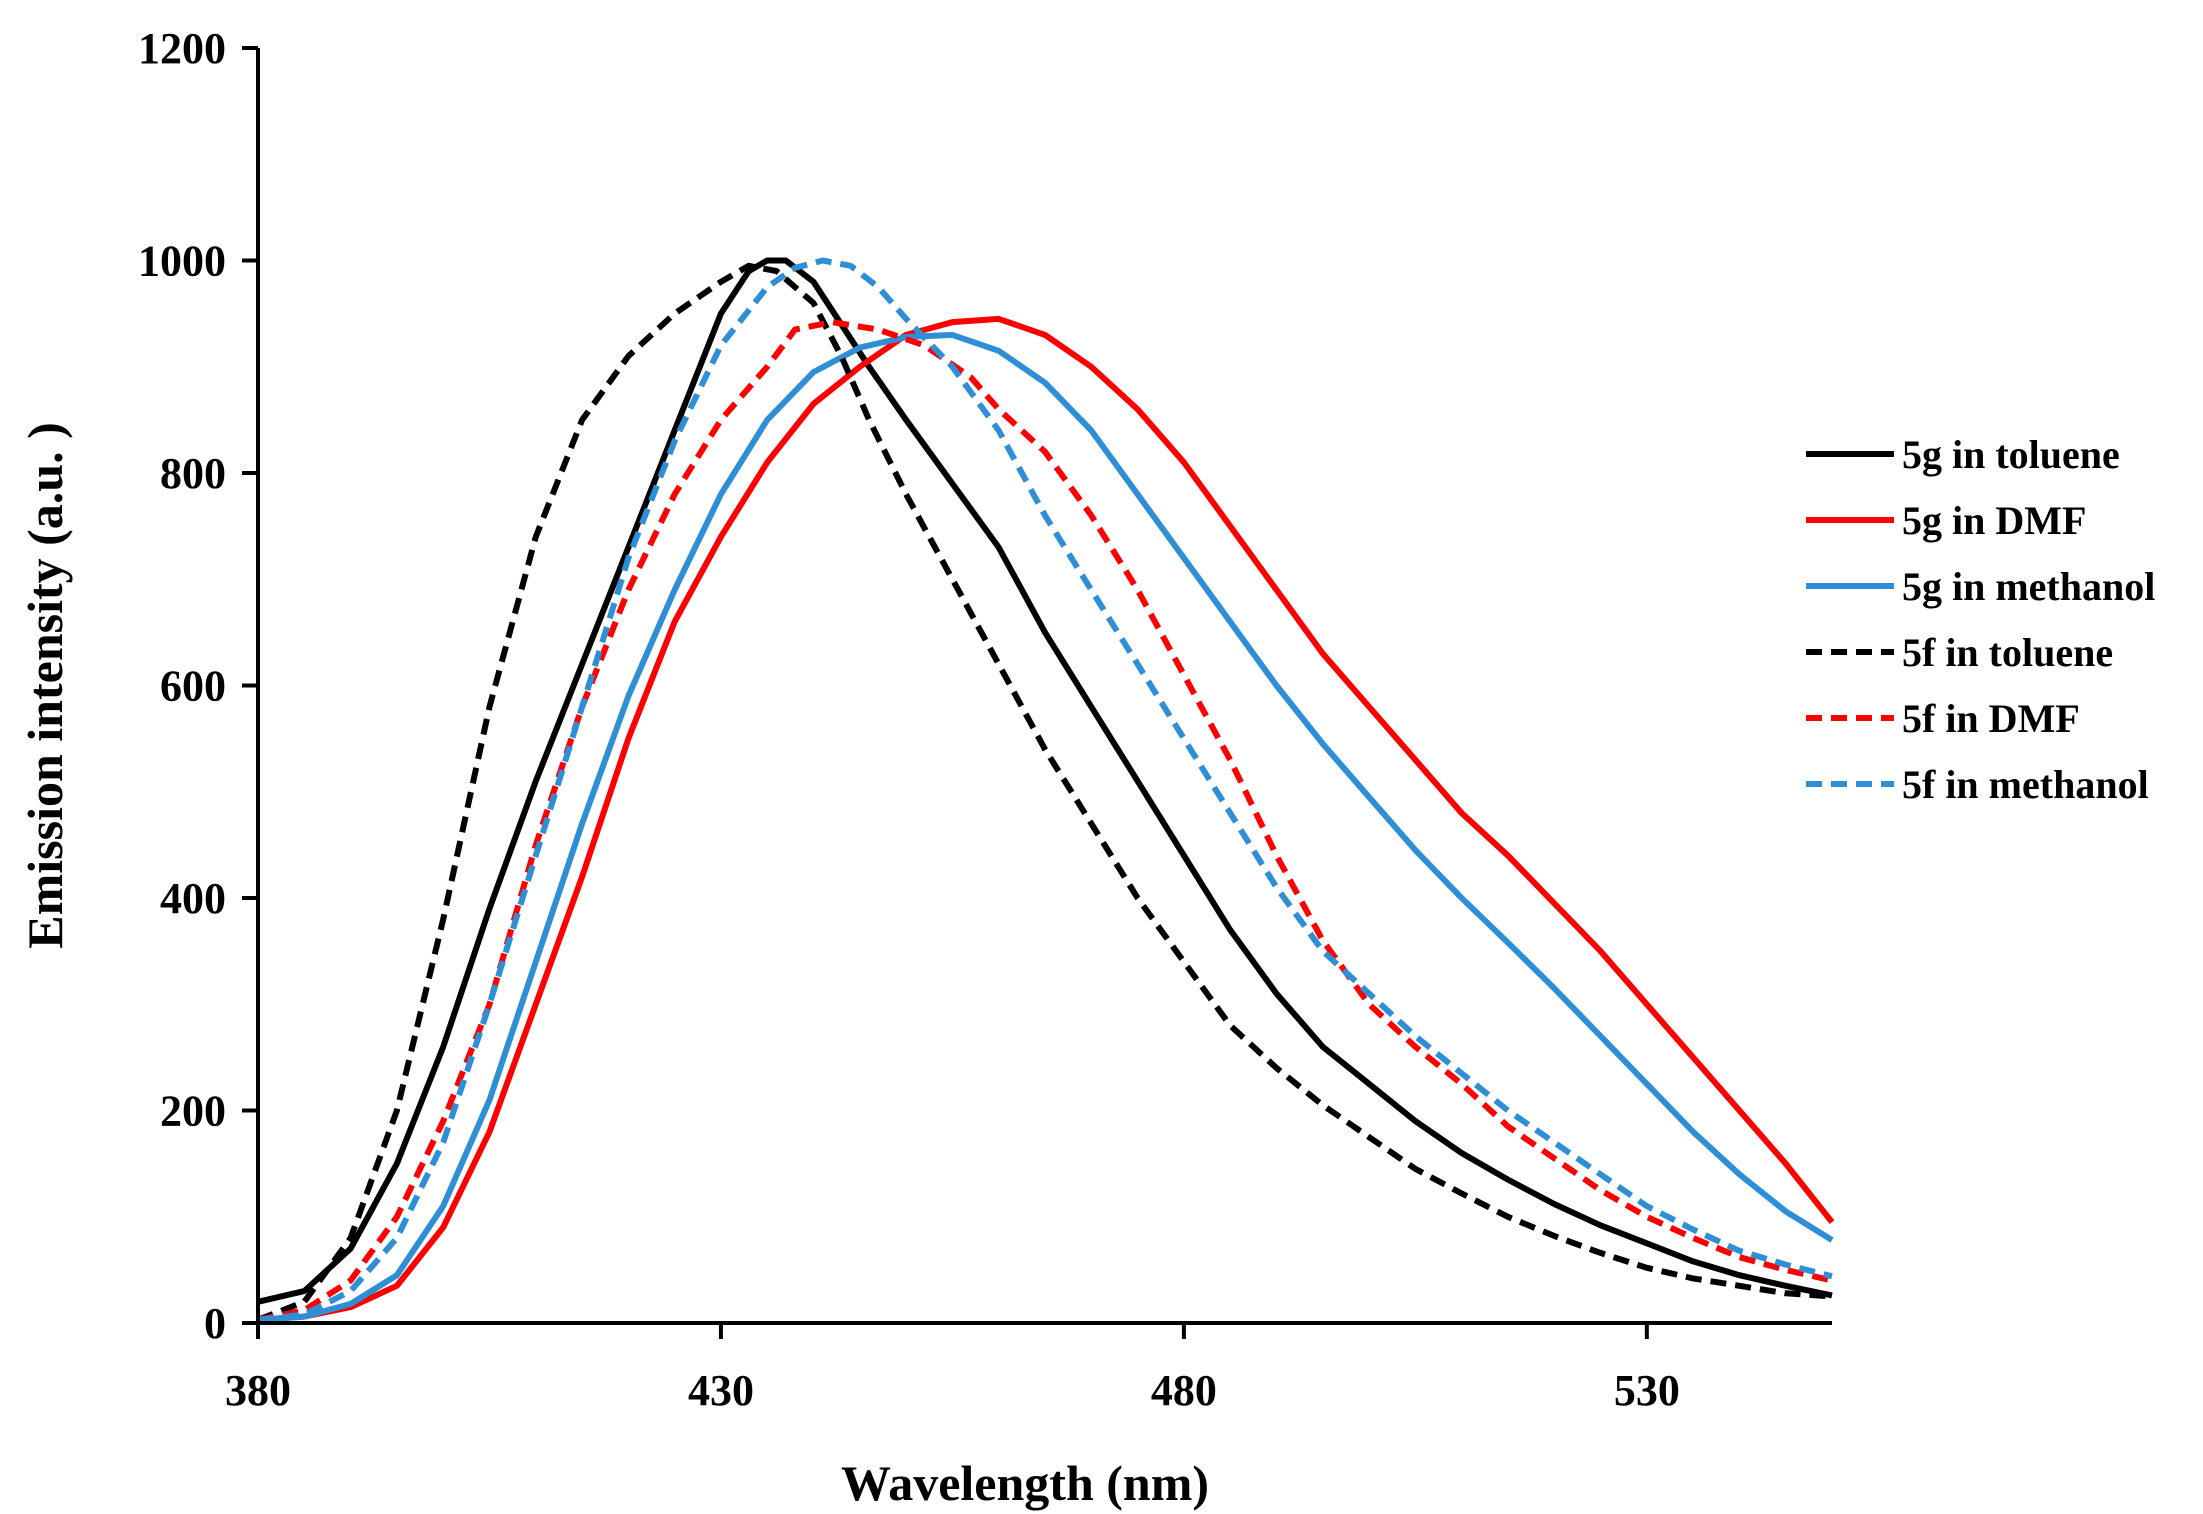 The width and height of the screenshot is (2203, 1514). Describe the element at coordinates (193, 1111) in the screenshot. I see `y-tick-label: 200` at that location.